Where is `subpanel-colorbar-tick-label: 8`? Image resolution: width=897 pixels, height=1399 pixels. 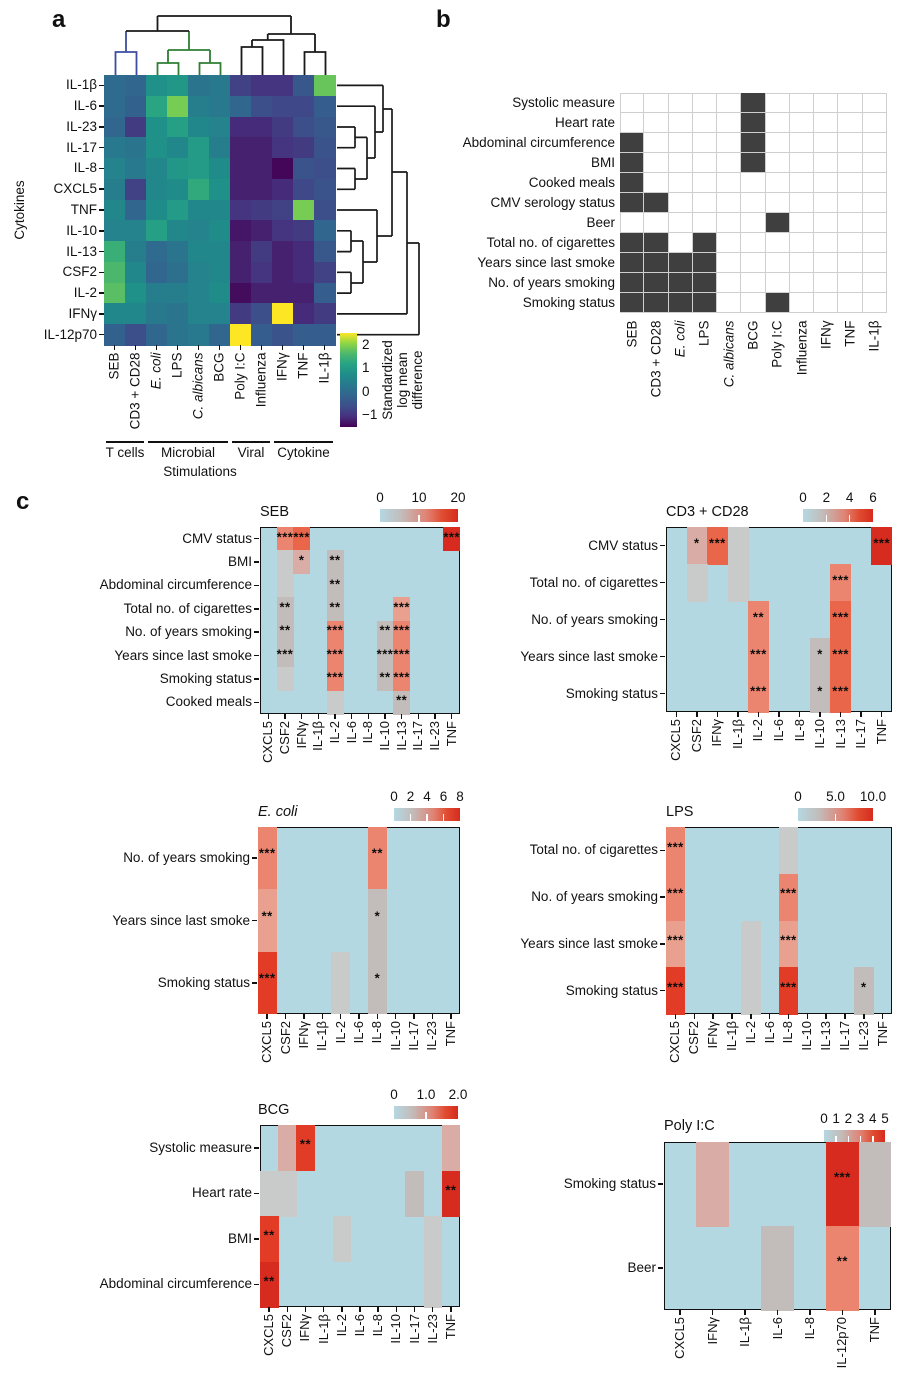 subpanel-colorbar-tick-label: 8 is located at coordinates (460, 796).